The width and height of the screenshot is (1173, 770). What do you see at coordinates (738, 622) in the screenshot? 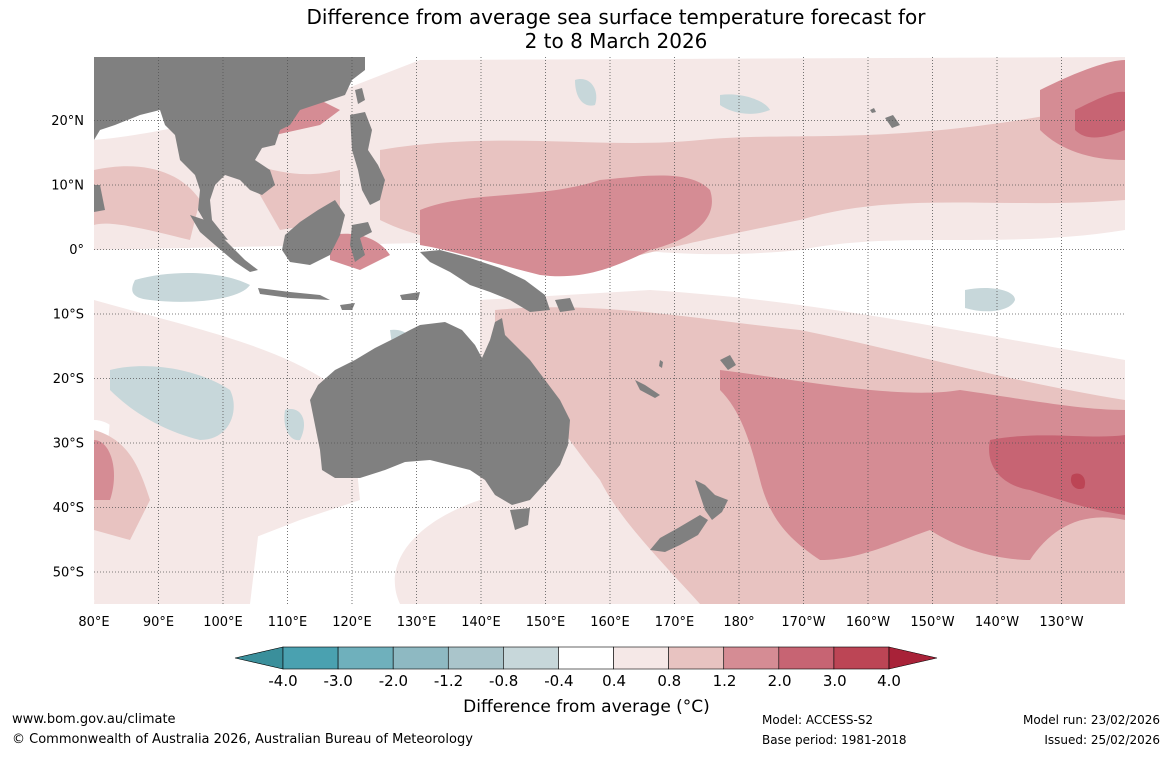
I see `lon-label: 180°` at bounding box center [738, 622].